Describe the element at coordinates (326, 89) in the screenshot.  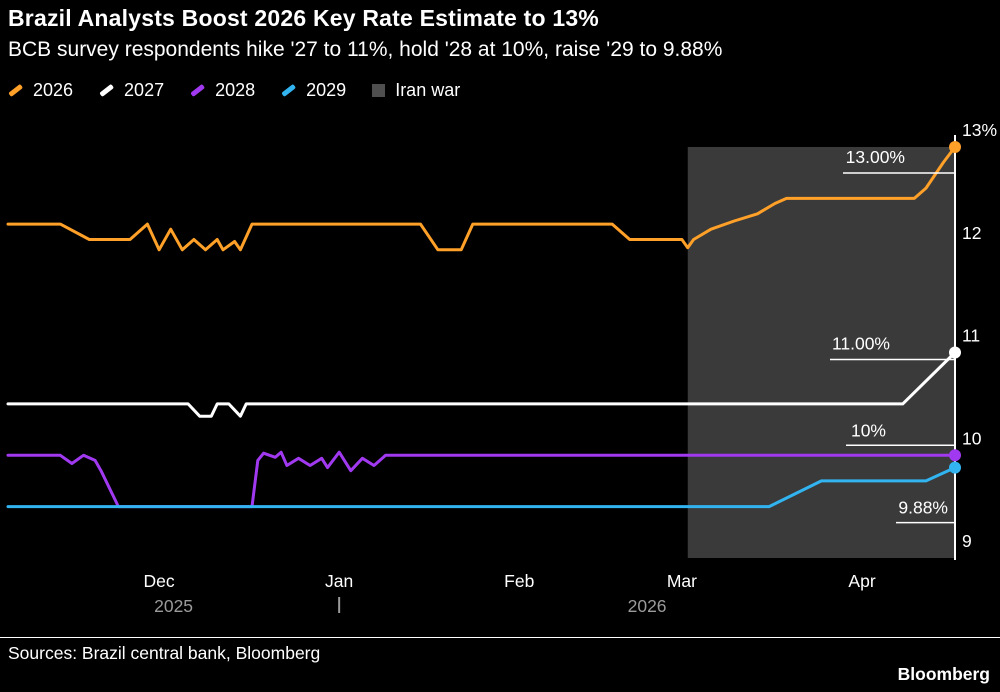
I see `legend-label: 2029` at that location.